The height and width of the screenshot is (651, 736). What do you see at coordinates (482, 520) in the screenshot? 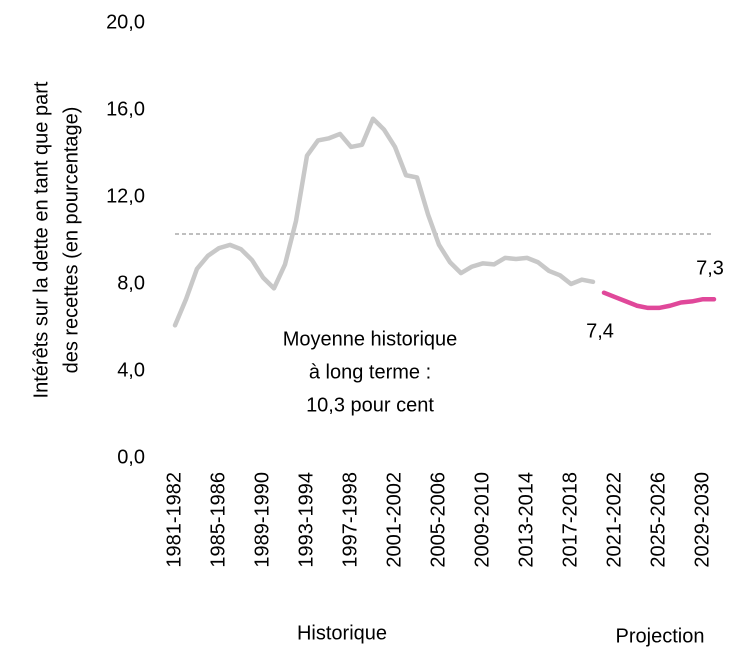
I see `x-tick-label: 2009-2010` at bounding box center [482, 520].